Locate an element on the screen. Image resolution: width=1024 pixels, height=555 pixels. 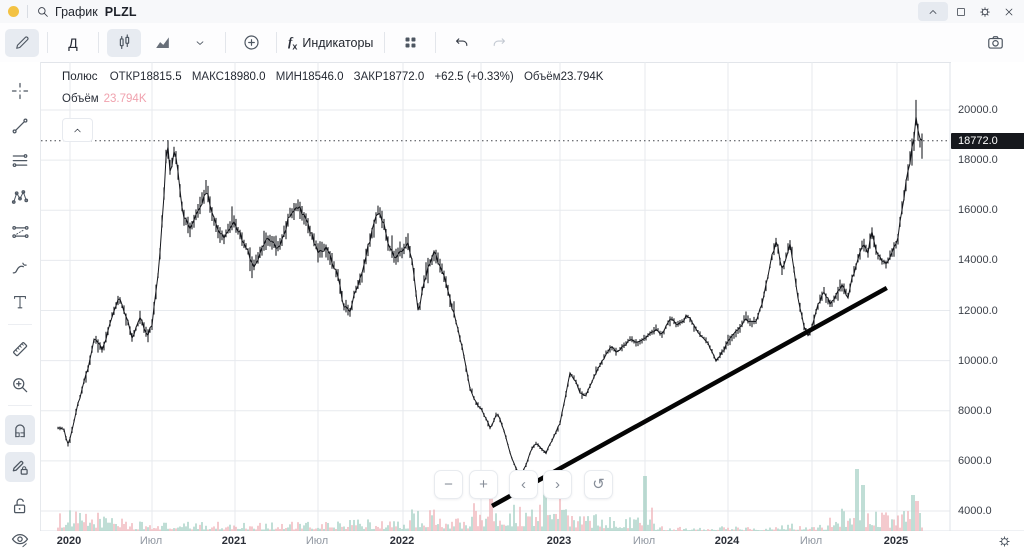
xabcd-pattern-icon is located at coordinates (20, 197).